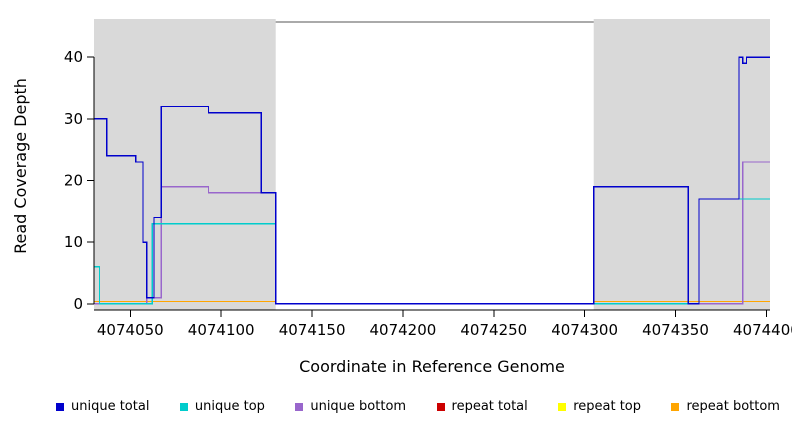 The width and height of the screenshot is (792, 432). I want to click on y-tick-label: 10, so click(73, 242).